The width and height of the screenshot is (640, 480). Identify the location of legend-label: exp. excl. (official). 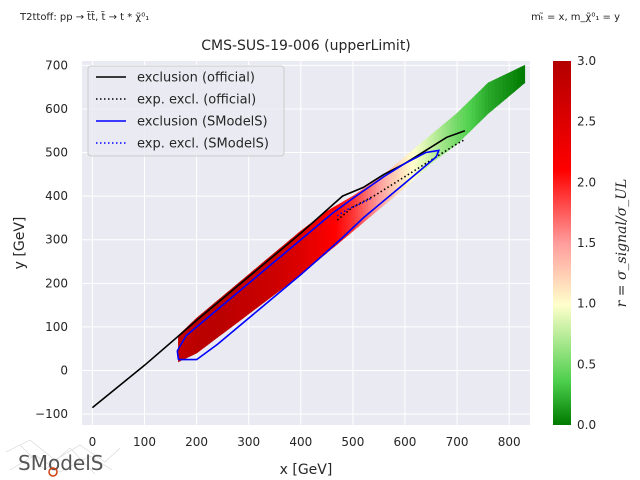
(196, 100).